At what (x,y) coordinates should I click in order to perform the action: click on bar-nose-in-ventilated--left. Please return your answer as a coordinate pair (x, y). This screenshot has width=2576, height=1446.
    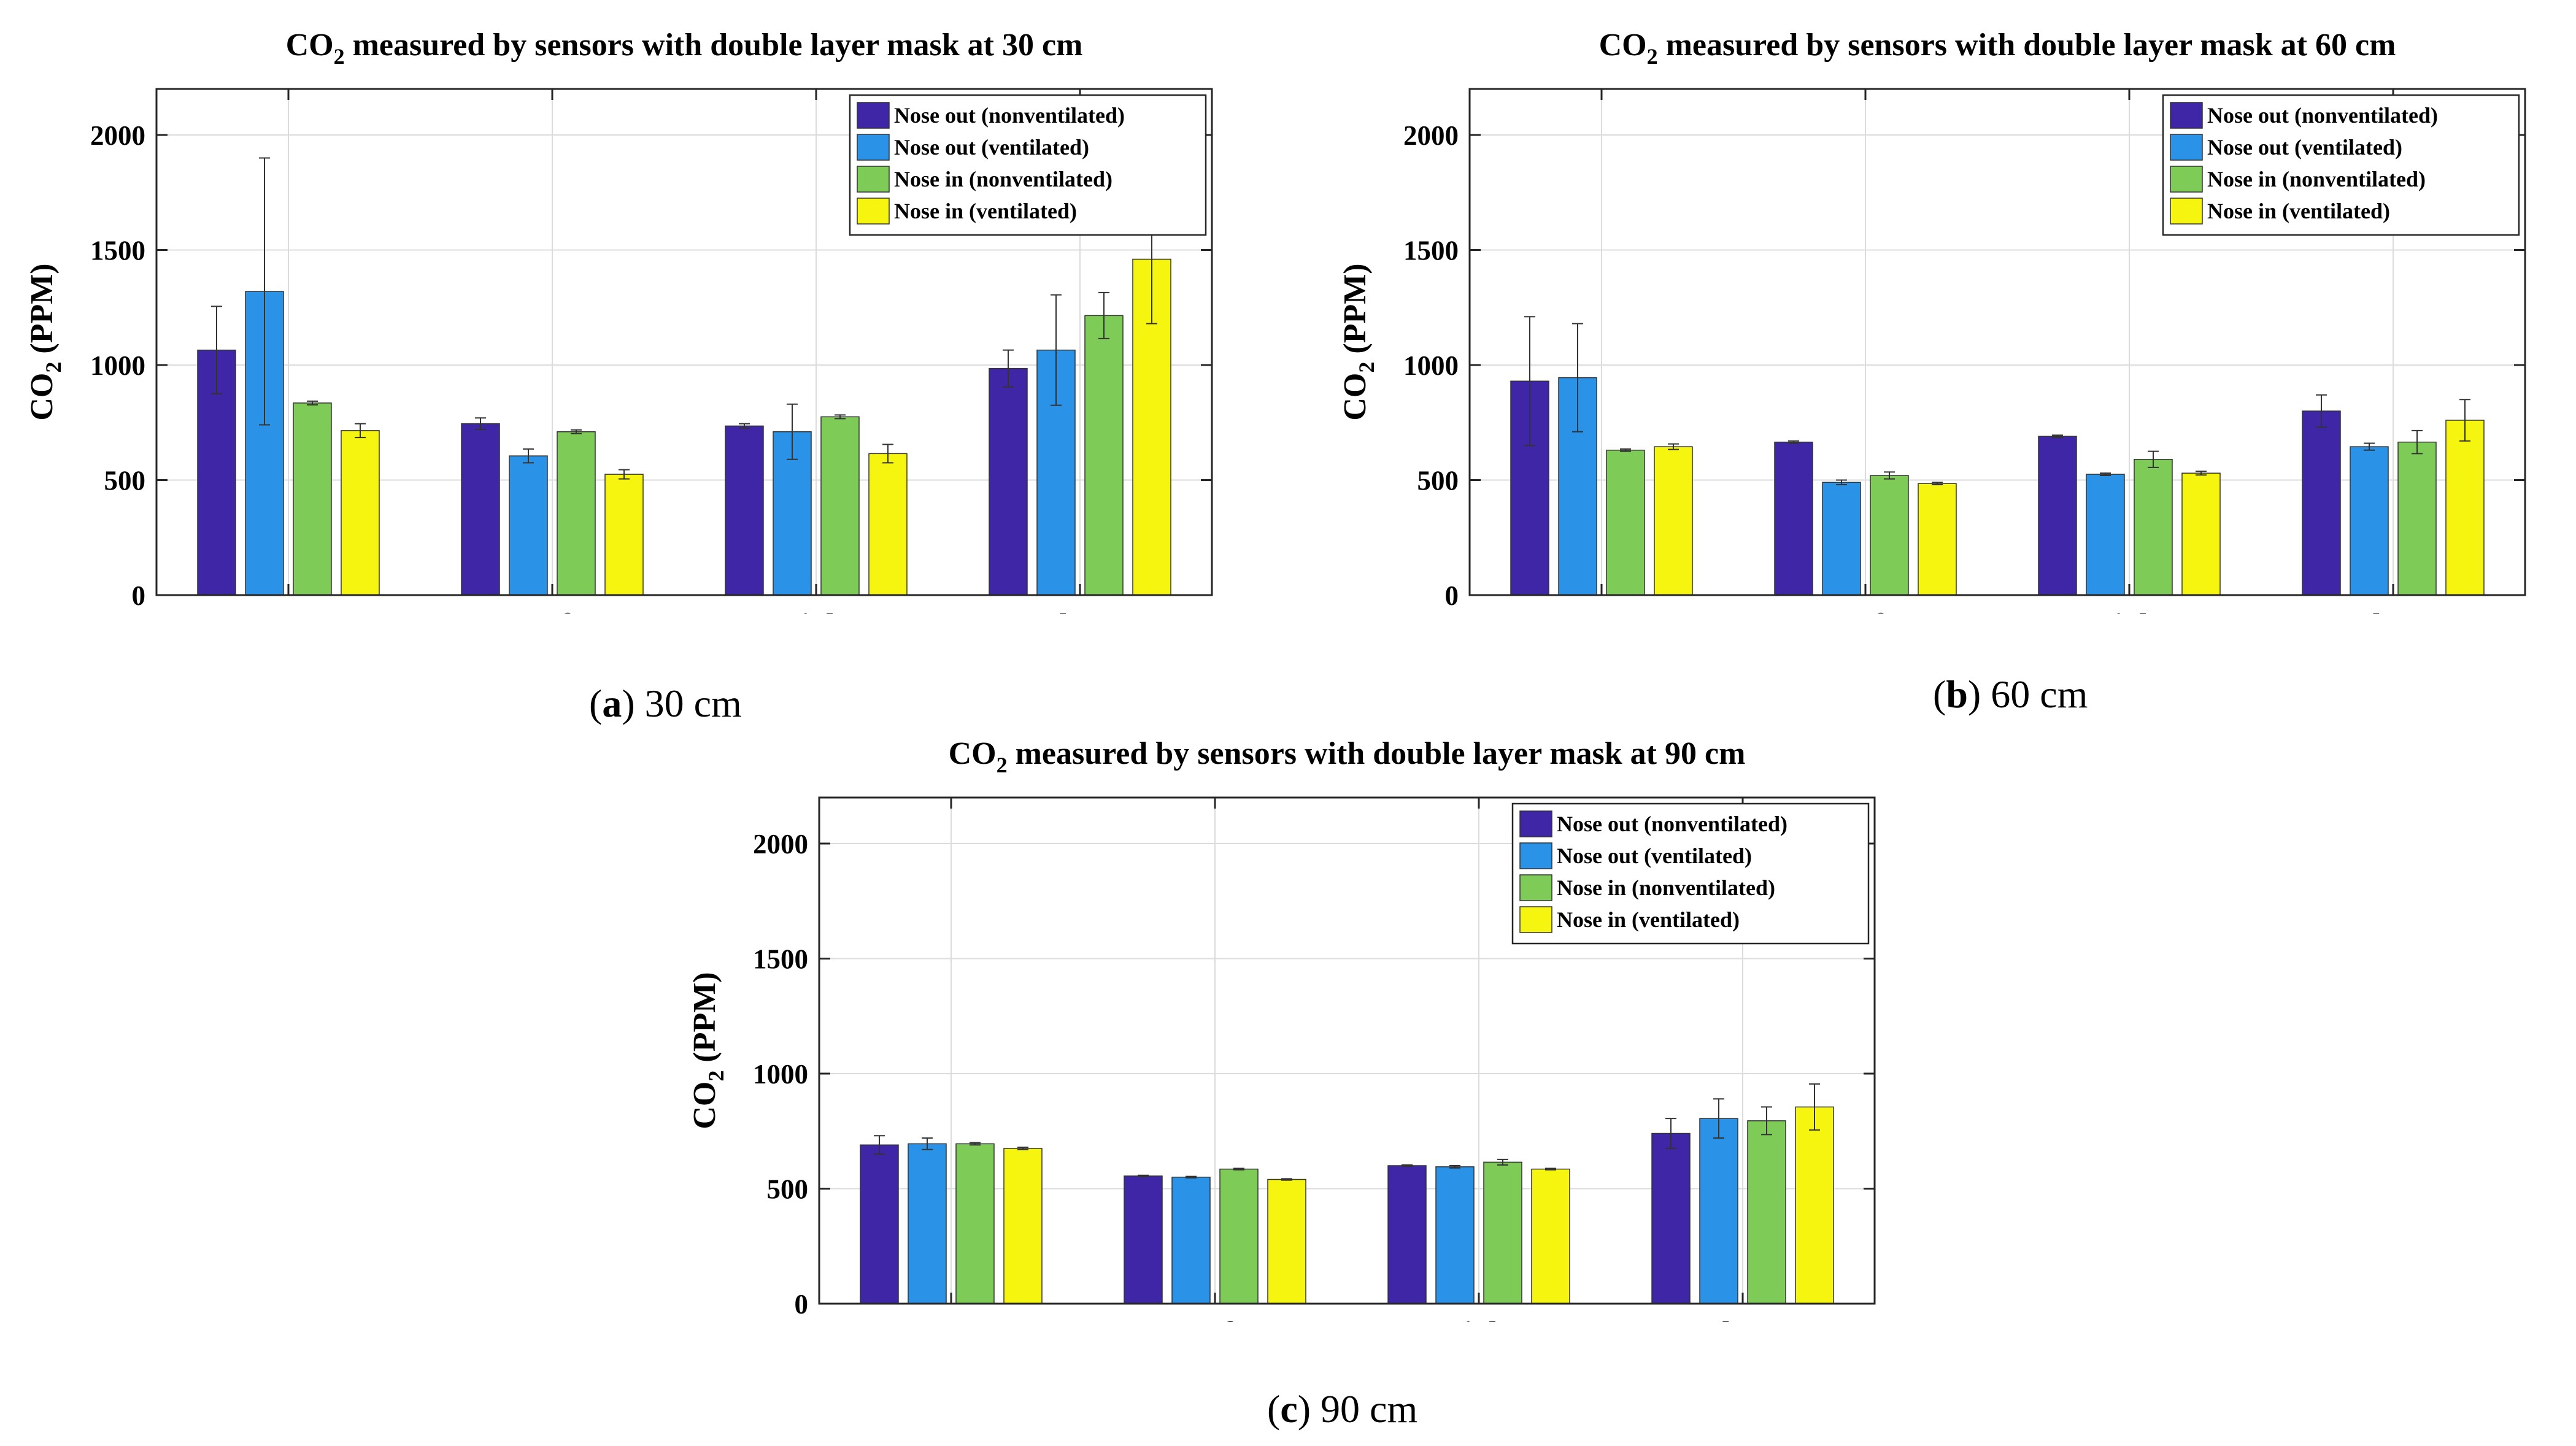
    Looking at the image, I should click on (624, 535).